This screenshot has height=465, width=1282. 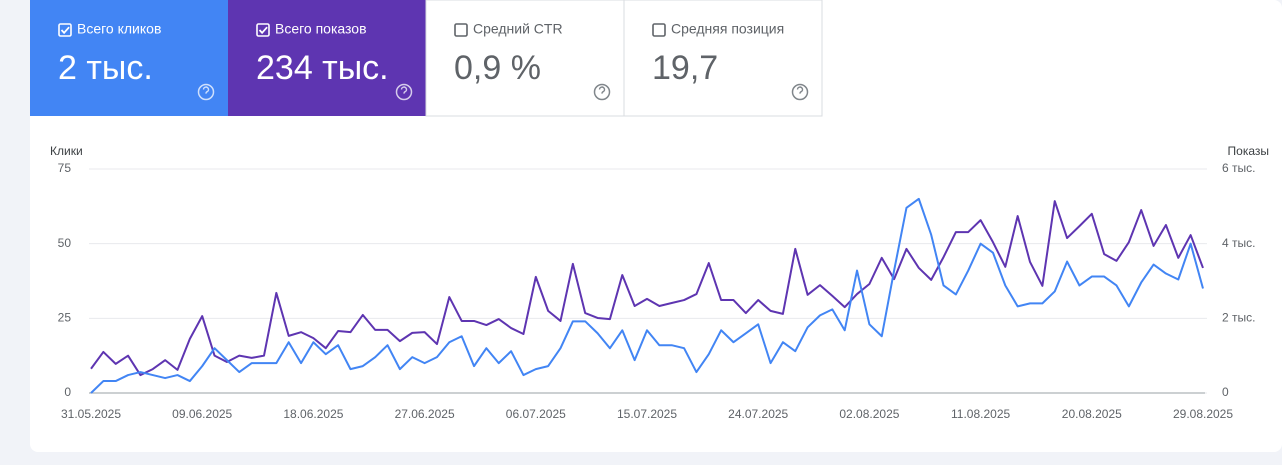 I want to click on metric-card: Всего показов 234 тыс., so click(x=327, y=58).